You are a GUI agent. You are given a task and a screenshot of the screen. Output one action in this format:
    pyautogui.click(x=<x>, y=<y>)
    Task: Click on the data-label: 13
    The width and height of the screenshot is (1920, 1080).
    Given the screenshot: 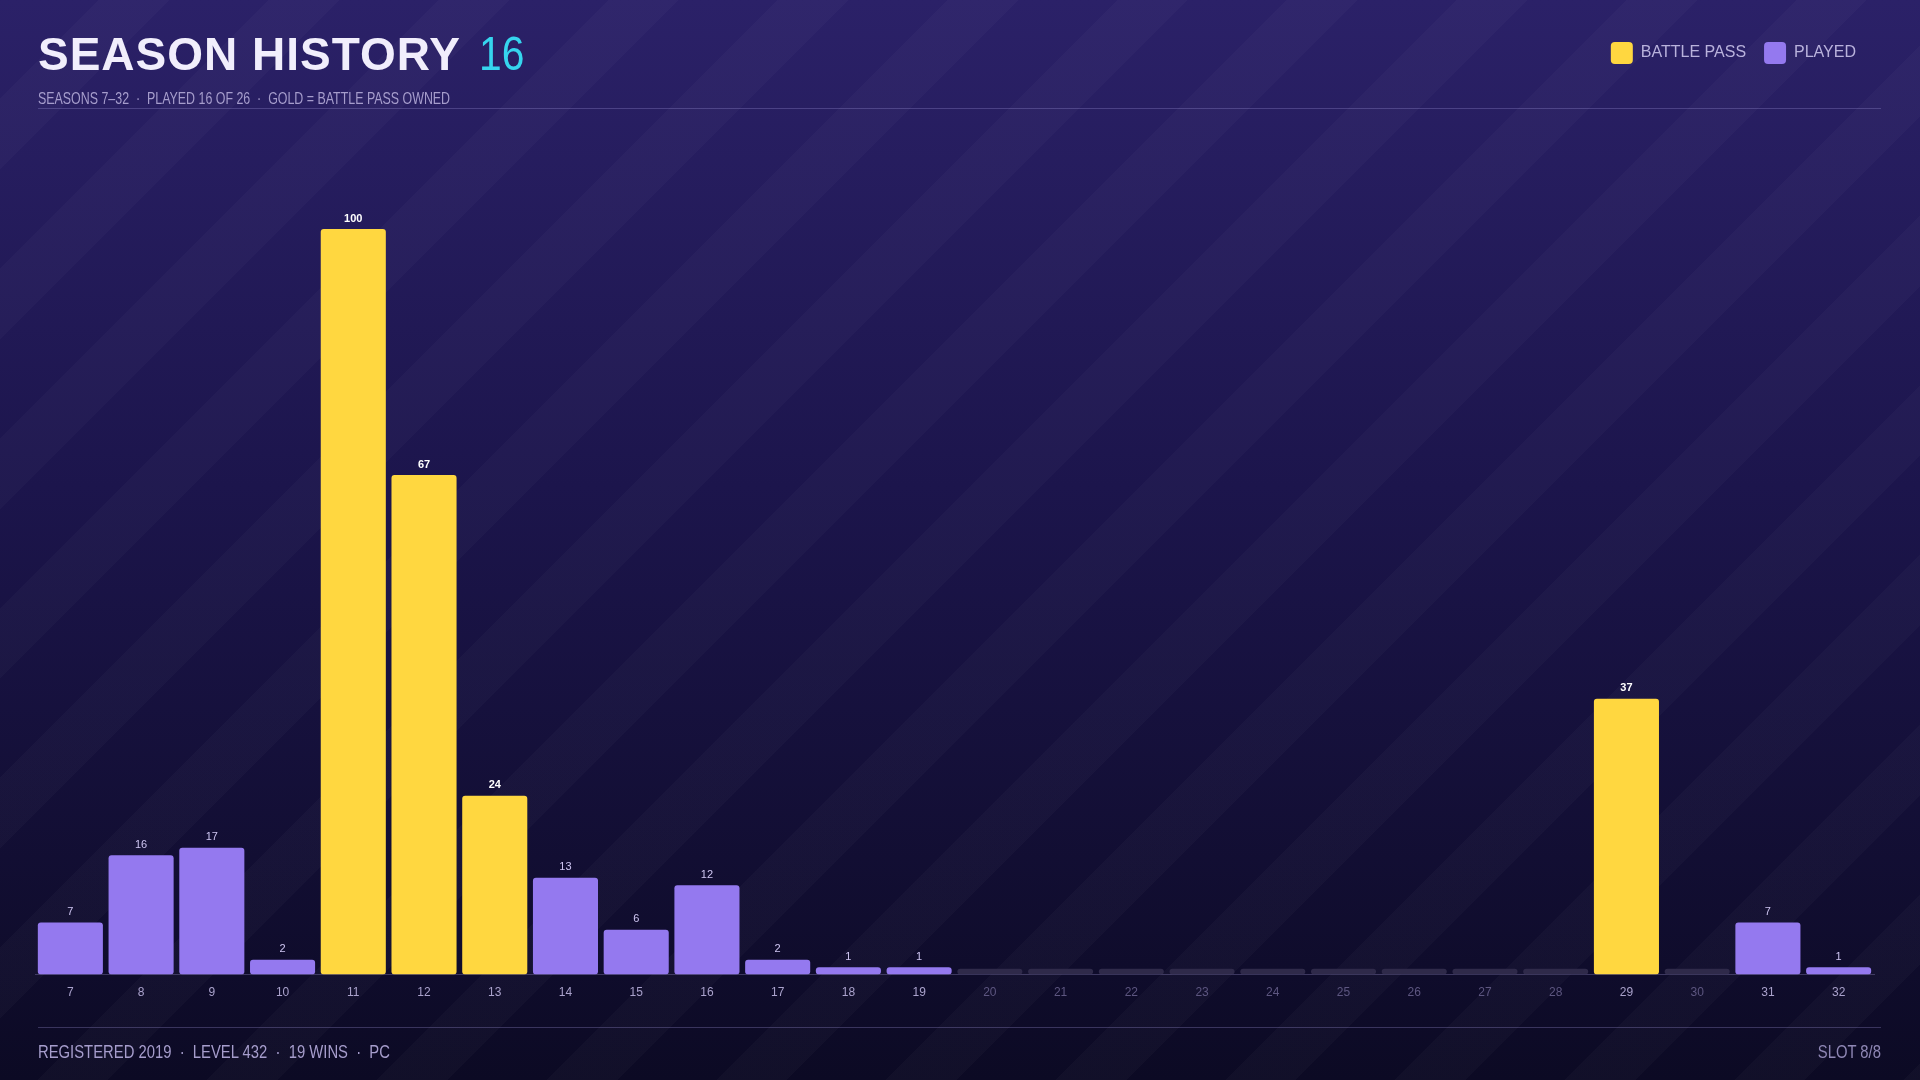 What is the action you would take?
    pyautogui.click(x=565, y=866)
    